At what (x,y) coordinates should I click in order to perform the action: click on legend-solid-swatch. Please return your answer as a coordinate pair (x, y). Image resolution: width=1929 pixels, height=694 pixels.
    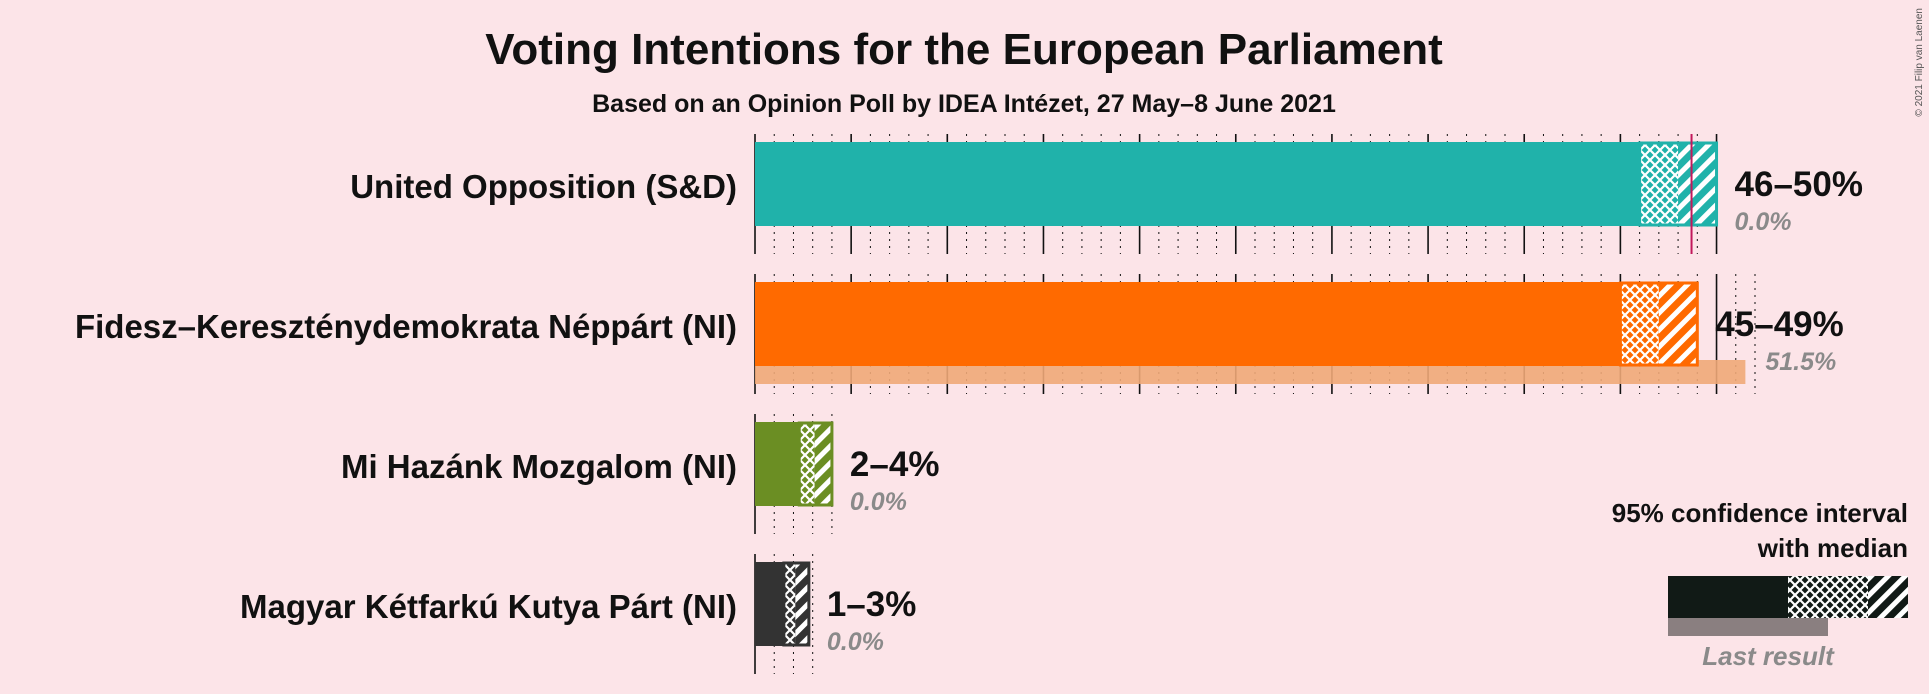
    Looking at the image, I should click on (1728, 597).